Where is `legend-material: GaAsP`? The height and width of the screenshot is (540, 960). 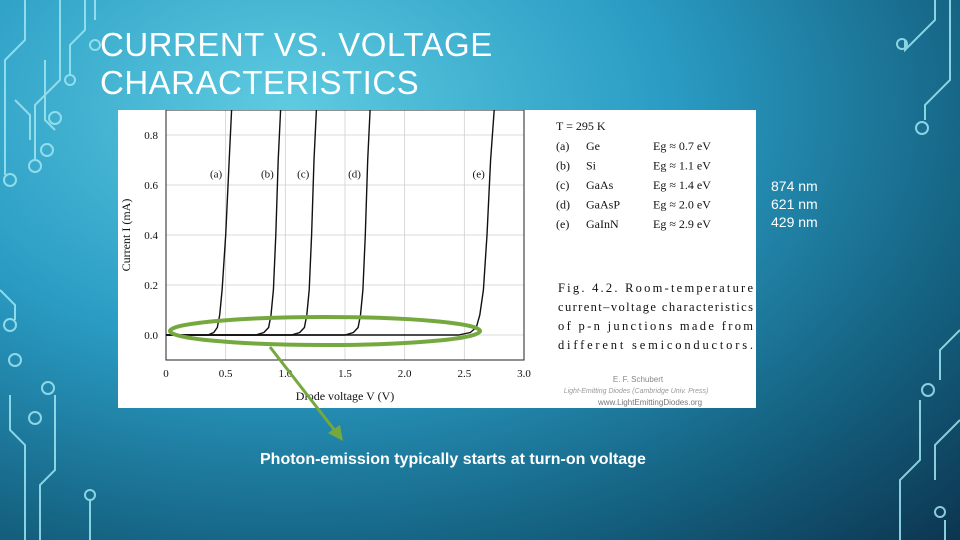 legend-material: GaAsP is located at coordinates (603, 205).